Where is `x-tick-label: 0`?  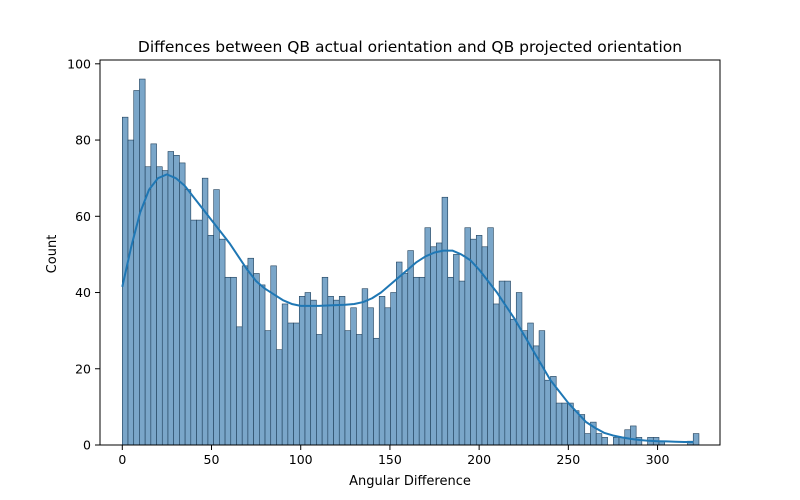
x-tick-label: 0 is located at coordinates (122, 459).